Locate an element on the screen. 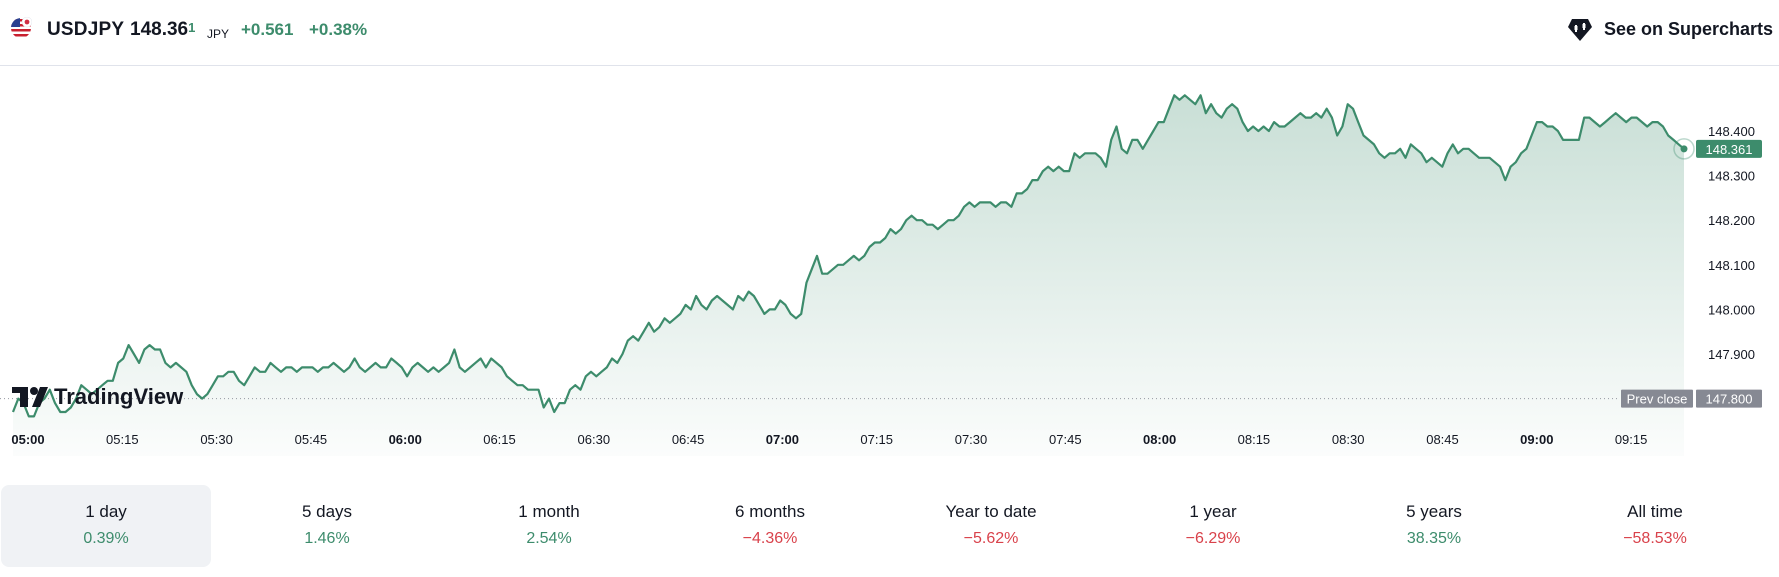 The height and width of the screenshot is (577, 1779). period-tab-label: 6 months is located at coordinates (770, 511).